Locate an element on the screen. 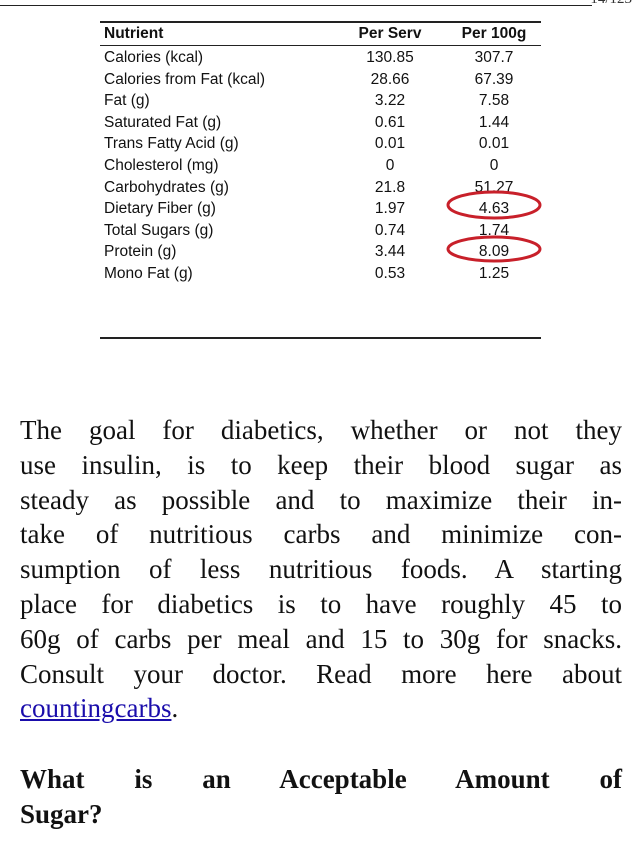 The height and width of the screenshot is (851, 638). heading-line: What is an Acceptable Amount of is located at coordinates (321, 779).